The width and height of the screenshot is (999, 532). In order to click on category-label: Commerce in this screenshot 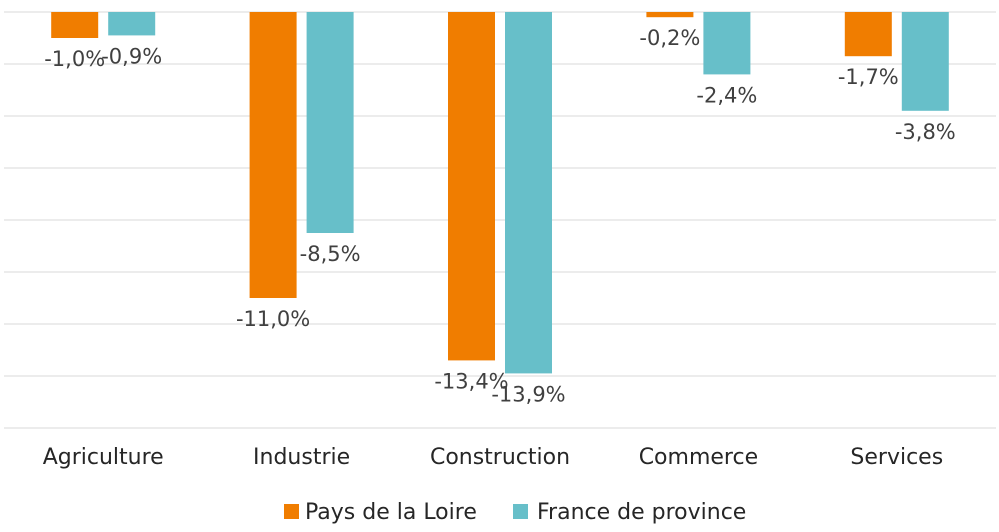, I will do `click(698, 457)`.